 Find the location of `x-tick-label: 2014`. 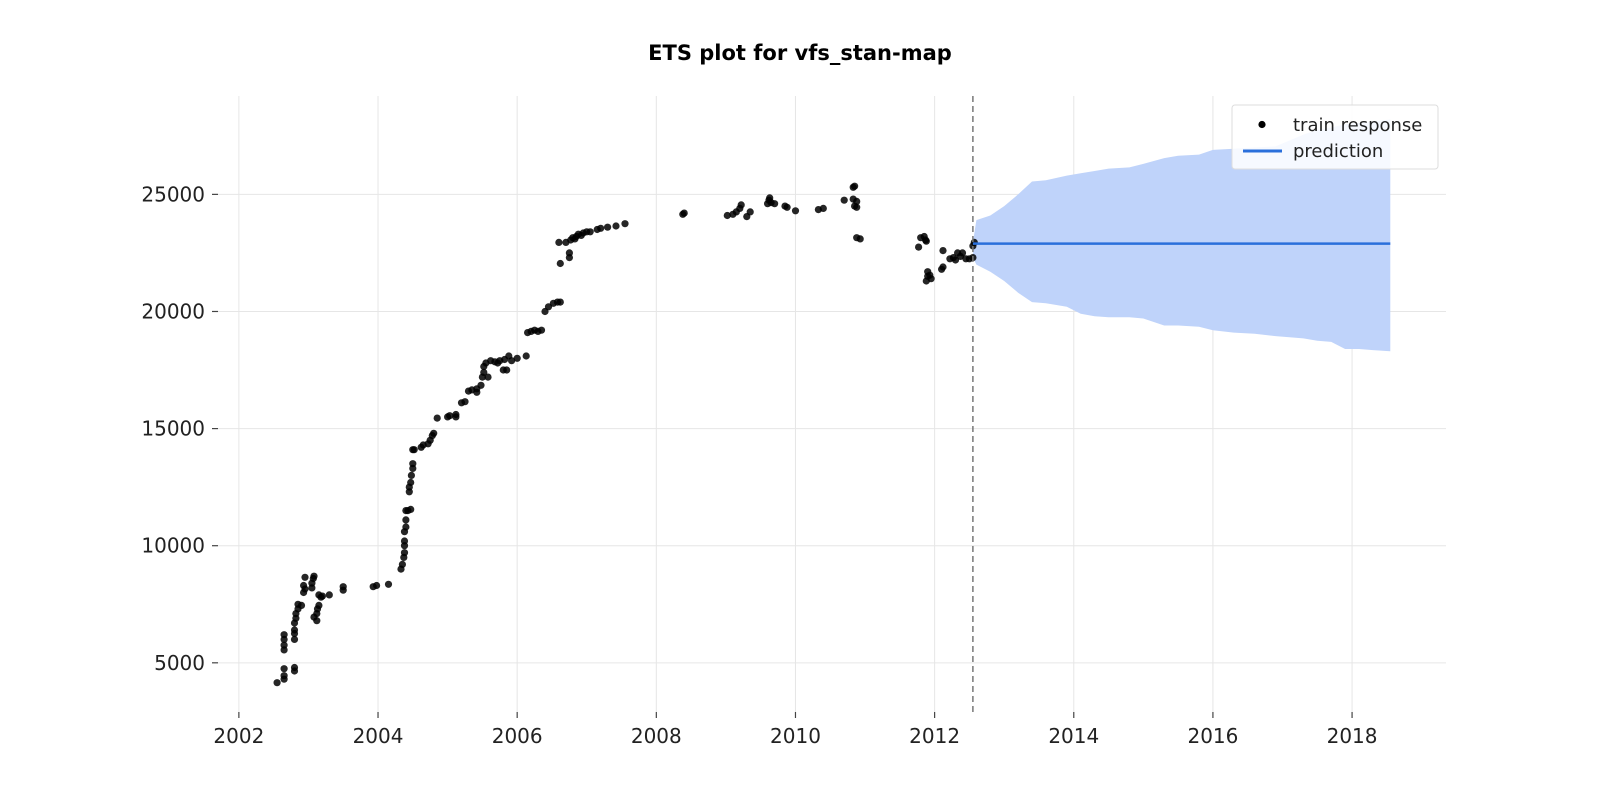

x-tick-label: 2014 is located at coordinates (1073, 736).